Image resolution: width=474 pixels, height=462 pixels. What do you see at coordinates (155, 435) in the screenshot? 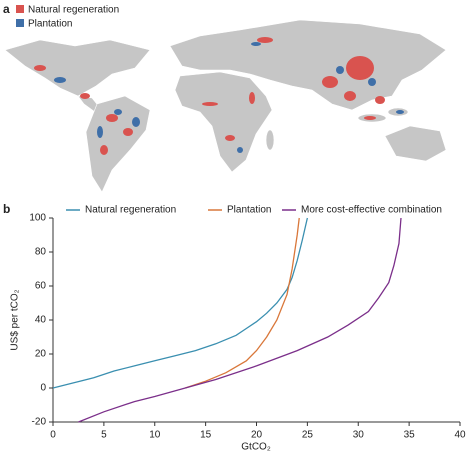
I see `x-tick-label: 10` at bounding box center [155, 435].